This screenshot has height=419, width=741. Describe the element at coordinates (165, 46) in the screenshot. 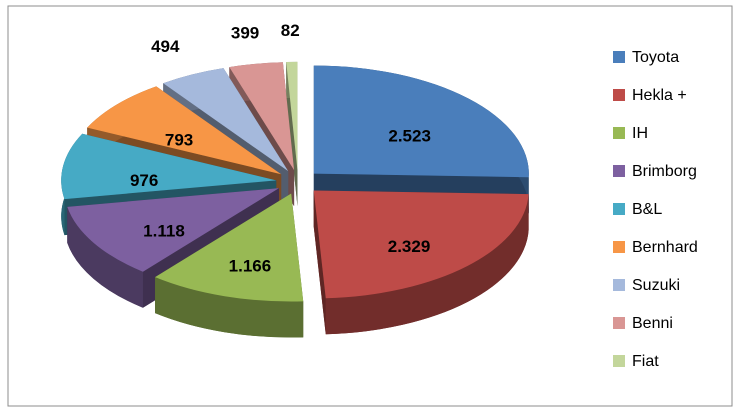

I see `data-label: 494` at that location.